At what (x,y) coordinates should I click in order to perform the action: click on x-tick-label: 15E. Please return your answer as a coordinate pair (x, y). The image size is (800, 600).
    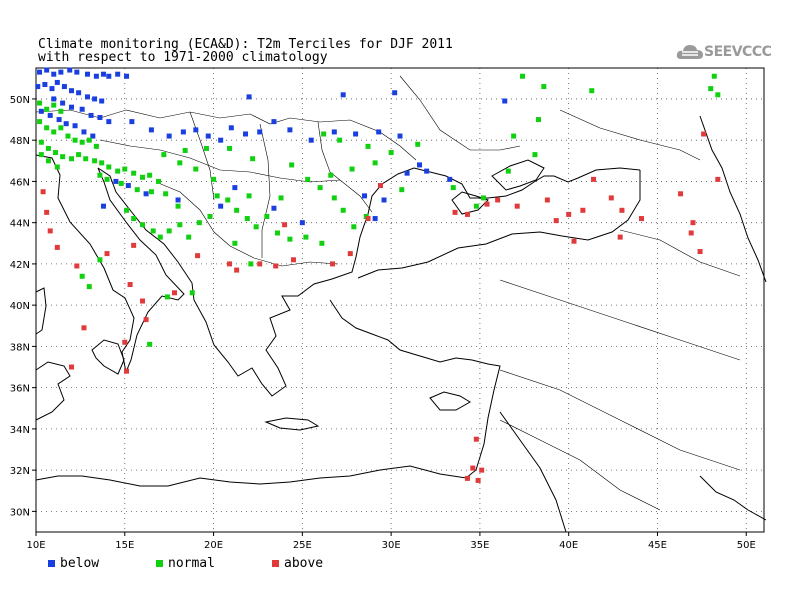
    Looking at the image, I should click on (124, 545).